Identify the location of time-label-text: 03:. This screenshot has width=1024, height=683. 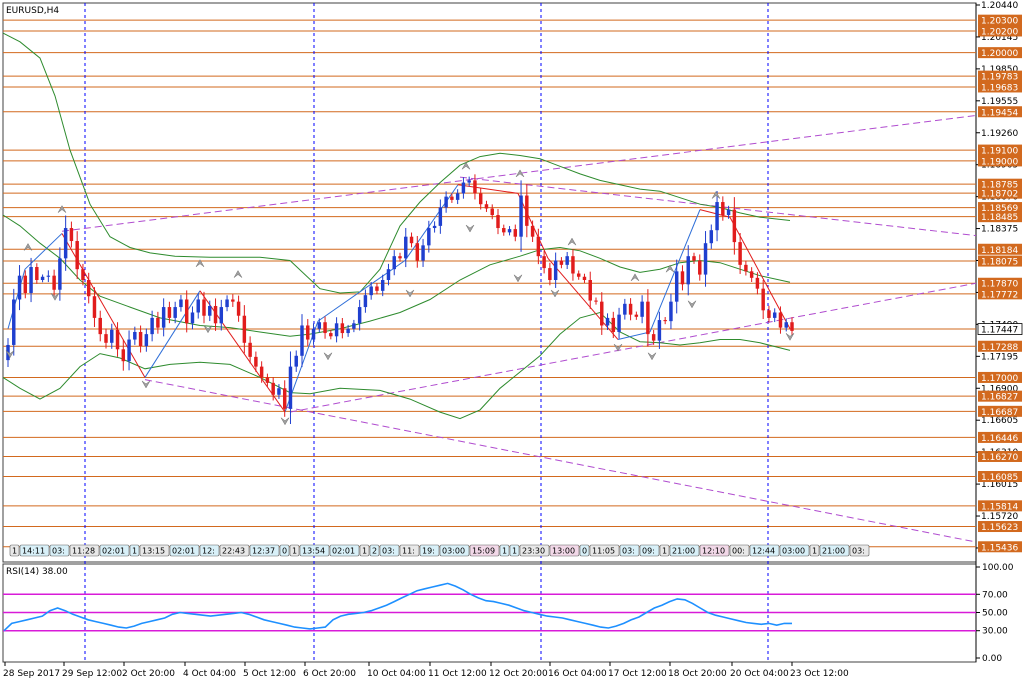
(58, 551).